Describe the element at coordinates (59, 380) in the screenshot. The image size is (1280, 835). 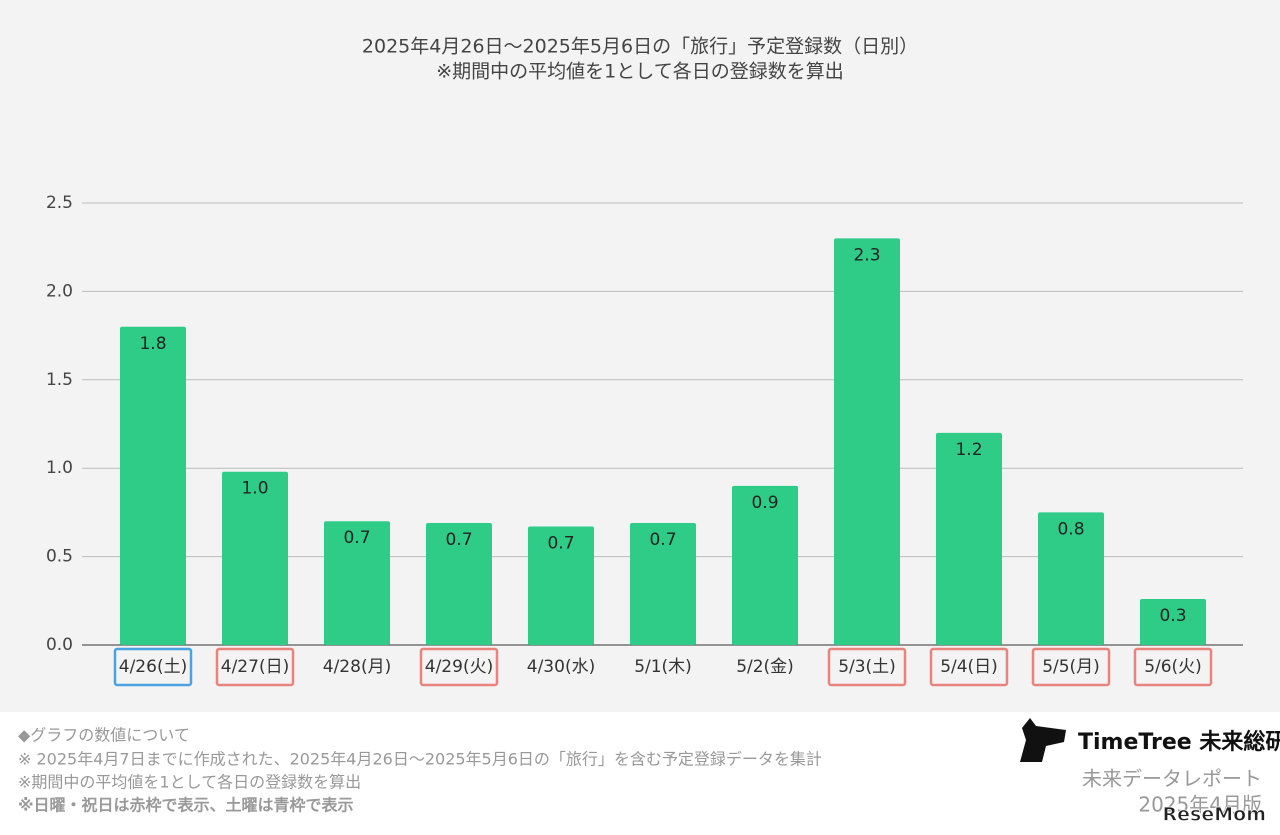
I see `y-tick-label: 1.5` at that location.